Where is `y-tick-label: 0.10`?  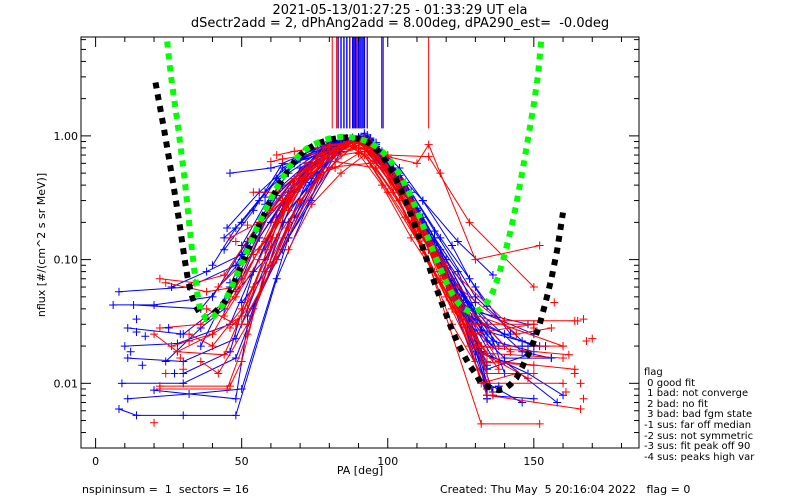 y-tick-label: 0.10 is located at coordinates (66, 260).